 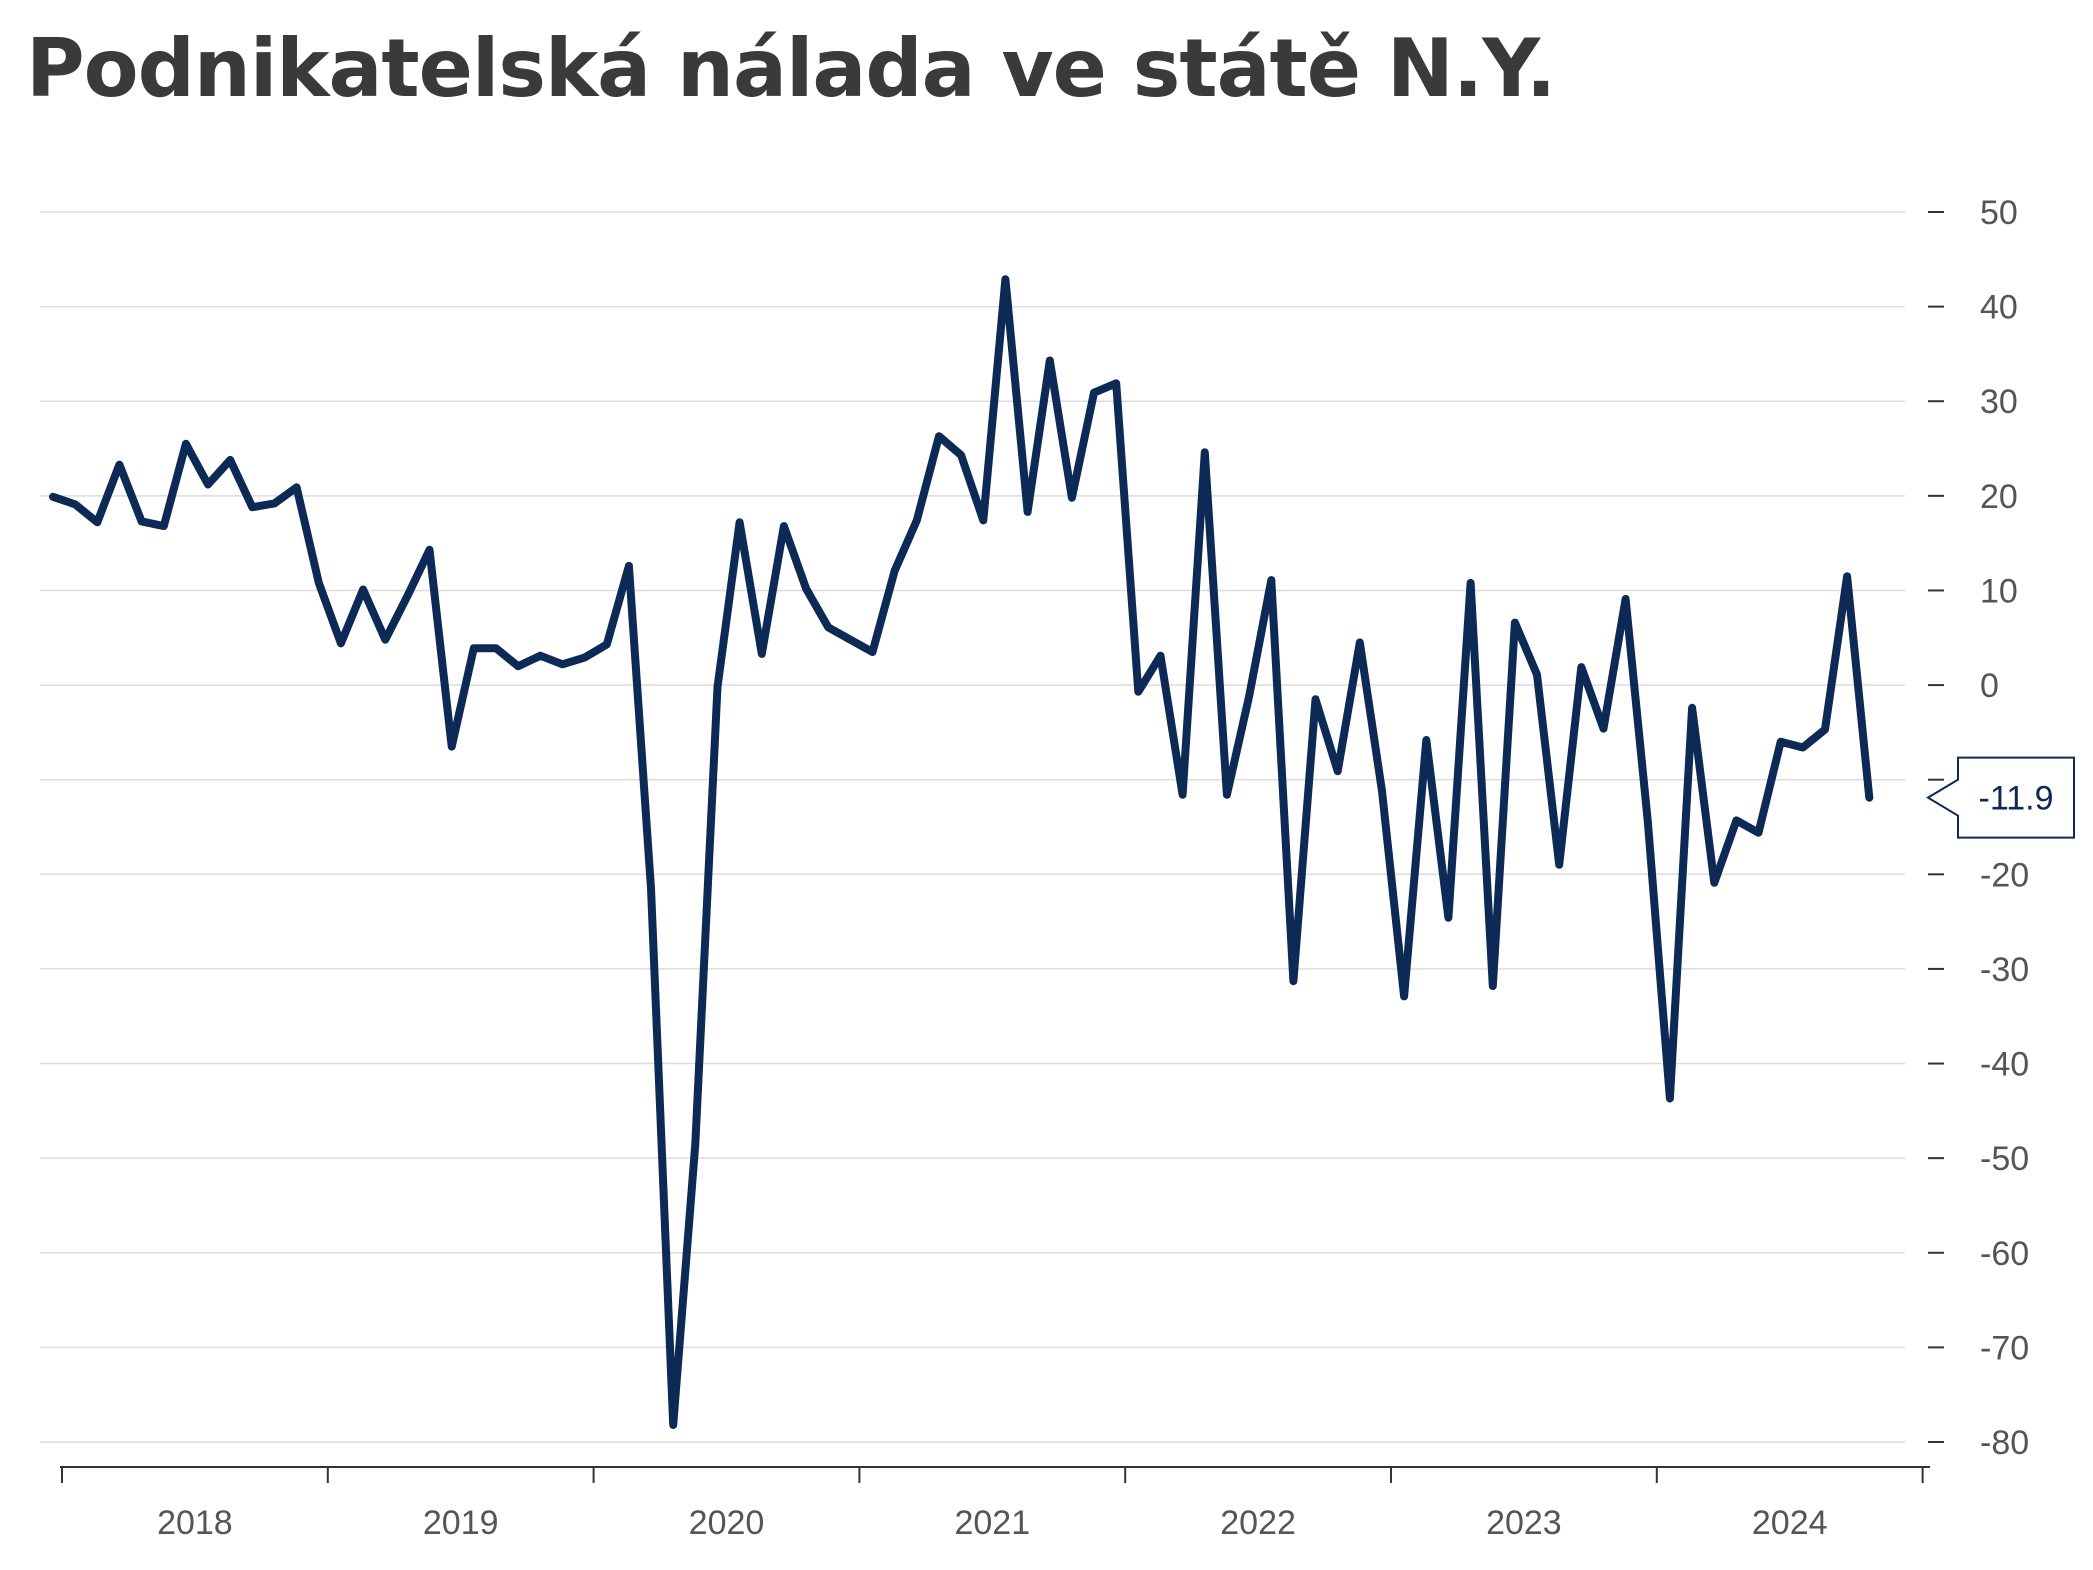 What do you see at coordinates (1999, 308) in the screenshot?
I see `y-tick-label: 40` at bounding box center [1999, 308].